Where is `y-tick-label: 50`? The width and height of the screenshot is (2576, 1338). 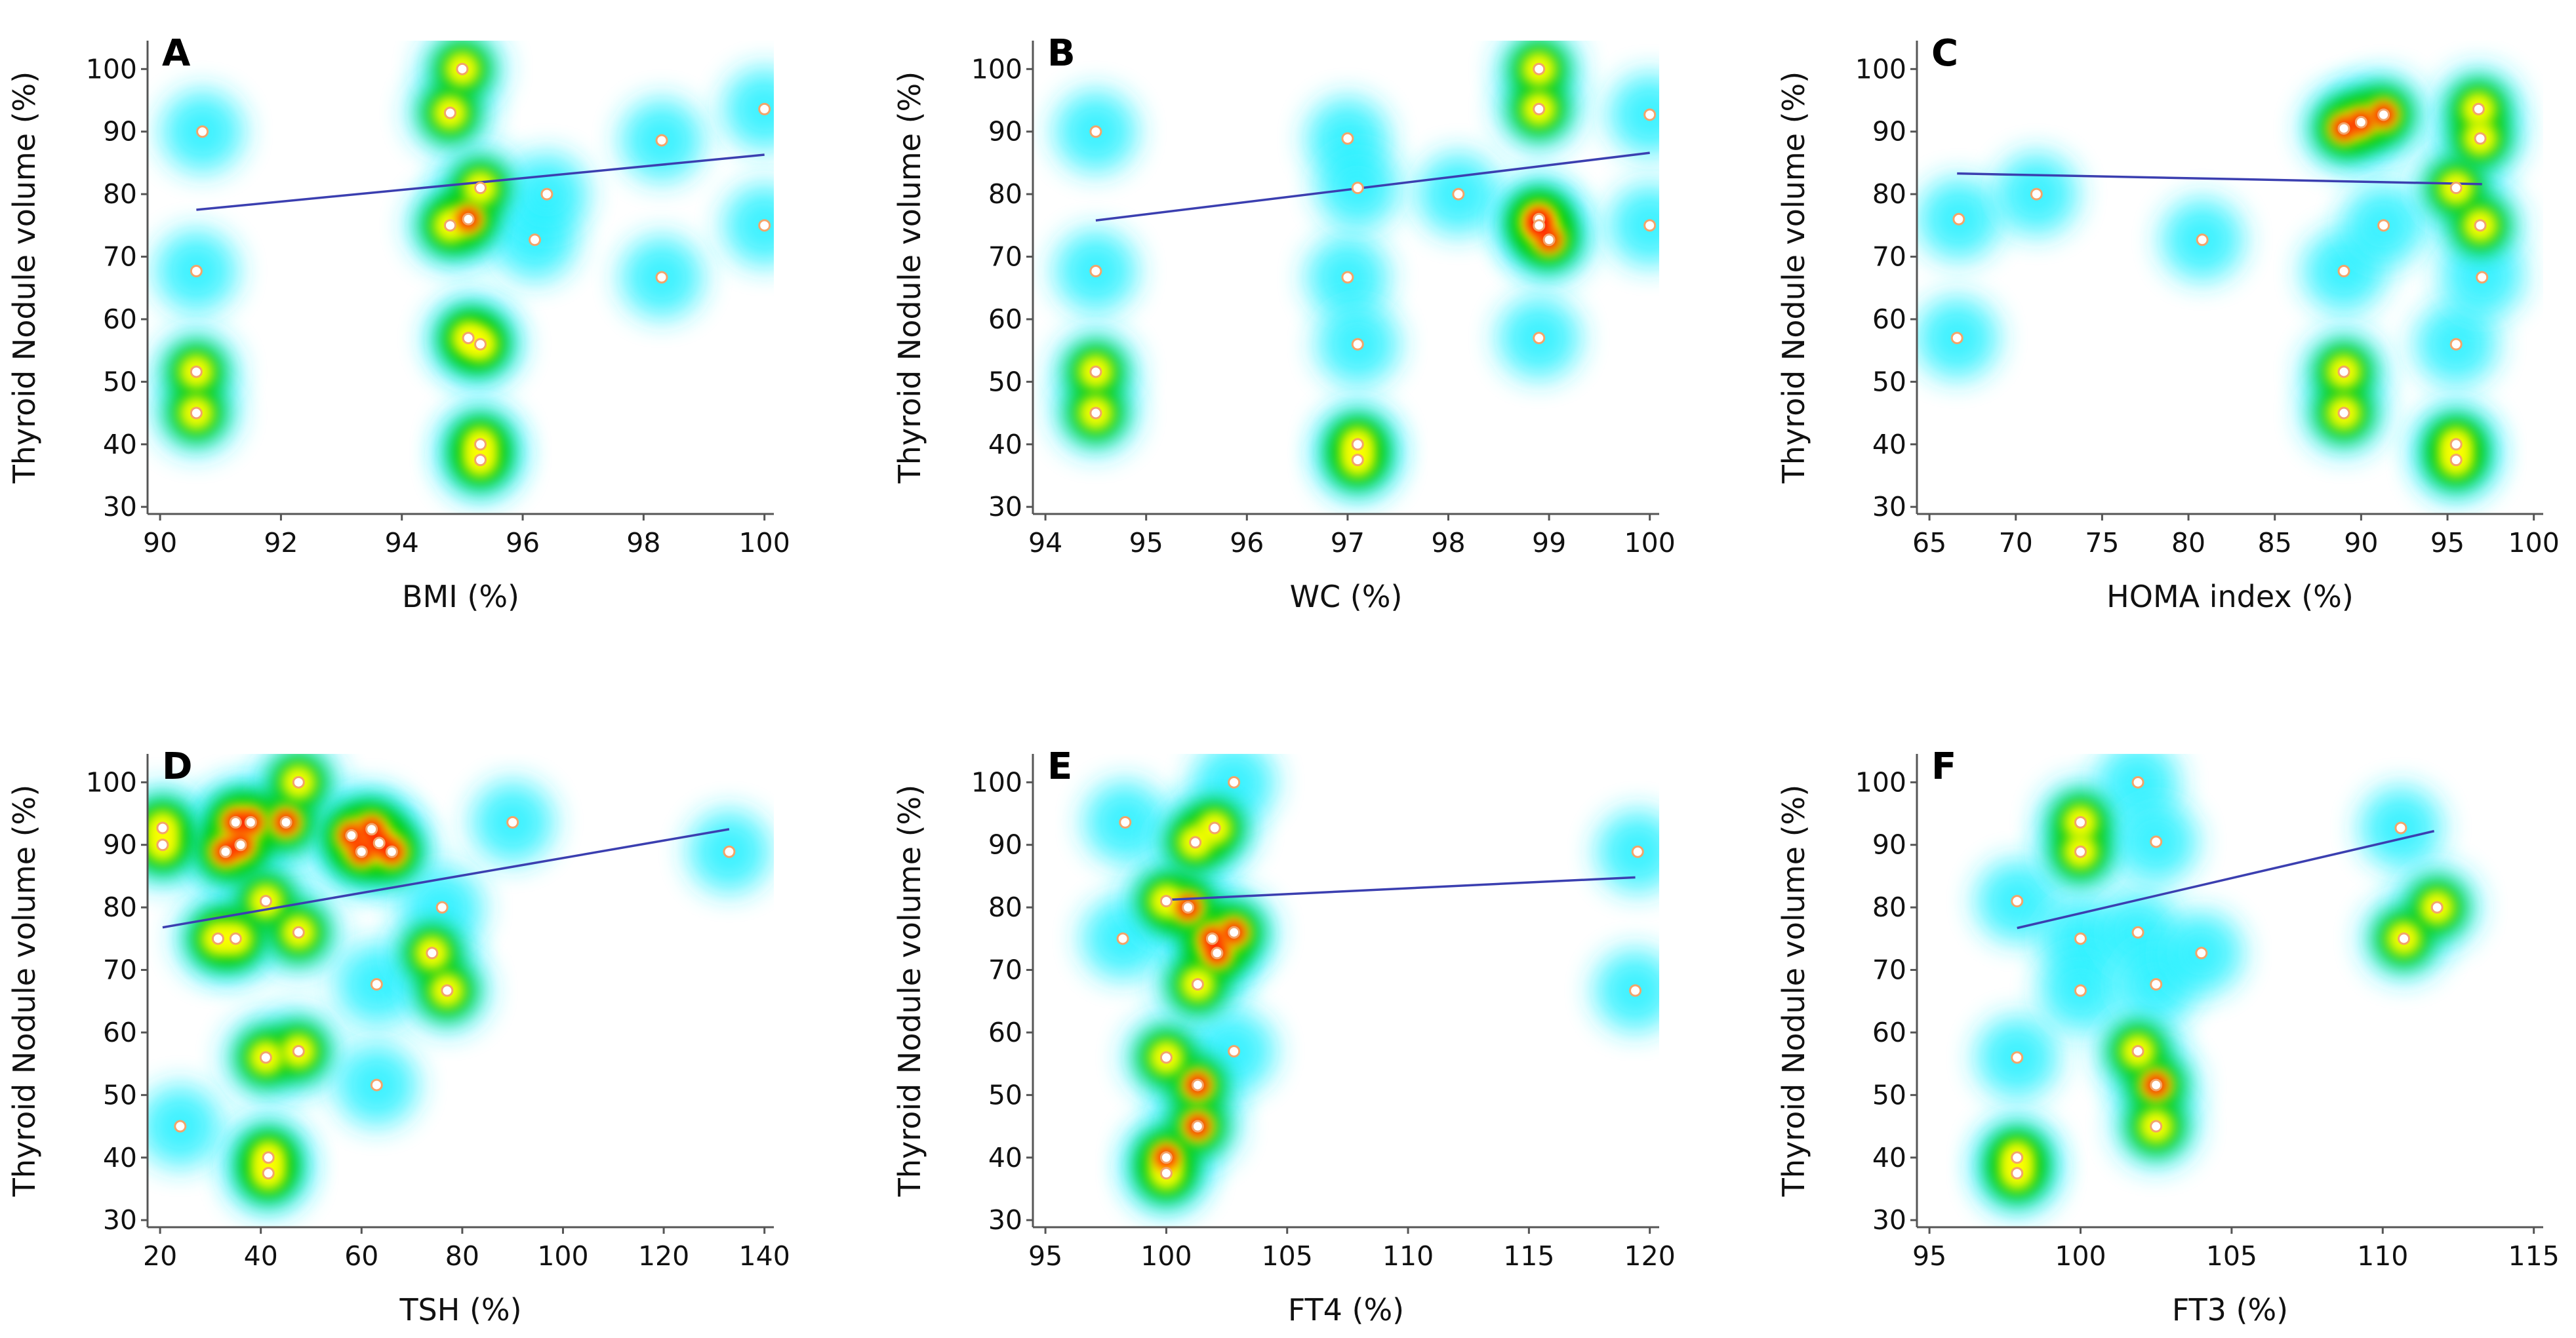
y-tick-label: 50 is located at coordinates (120, 381).